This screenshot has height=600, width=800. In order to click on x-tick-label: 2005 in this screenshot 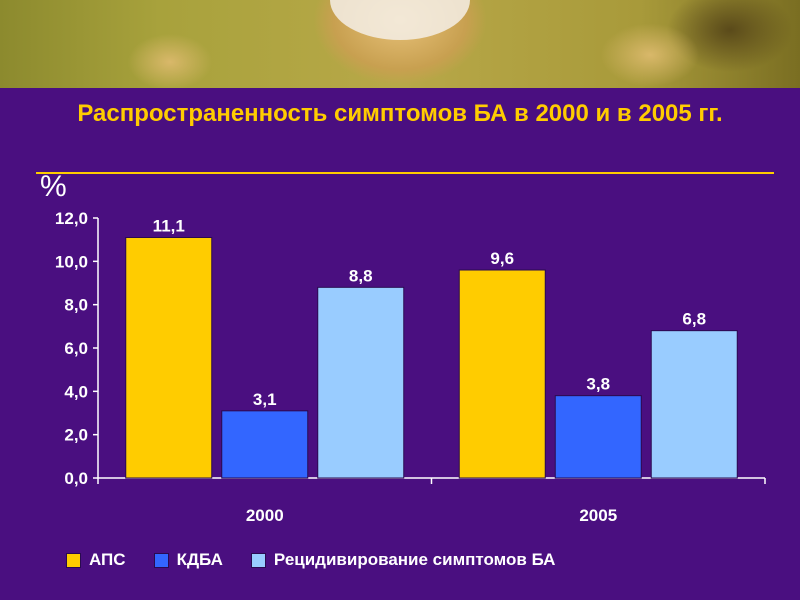, I will do `click(598, 515)`.